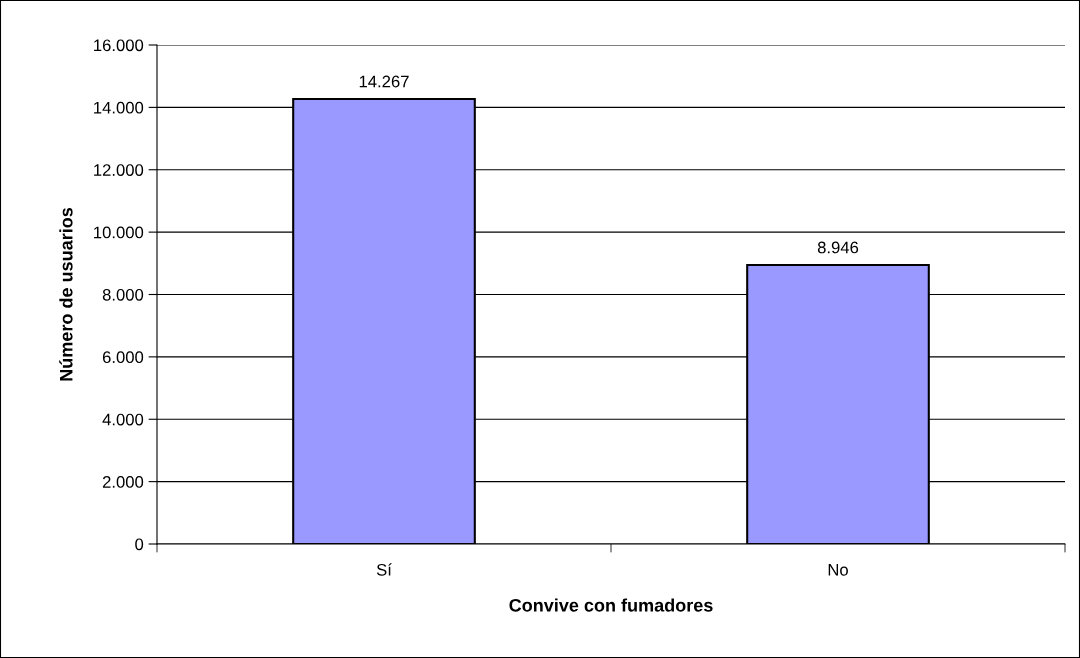 The width and height of the screenshot is (1080, 658). What do you see at coordinates (838, 247) in the screenshot?
I see `data-label: 8.946` at bounding box center [838, 247].